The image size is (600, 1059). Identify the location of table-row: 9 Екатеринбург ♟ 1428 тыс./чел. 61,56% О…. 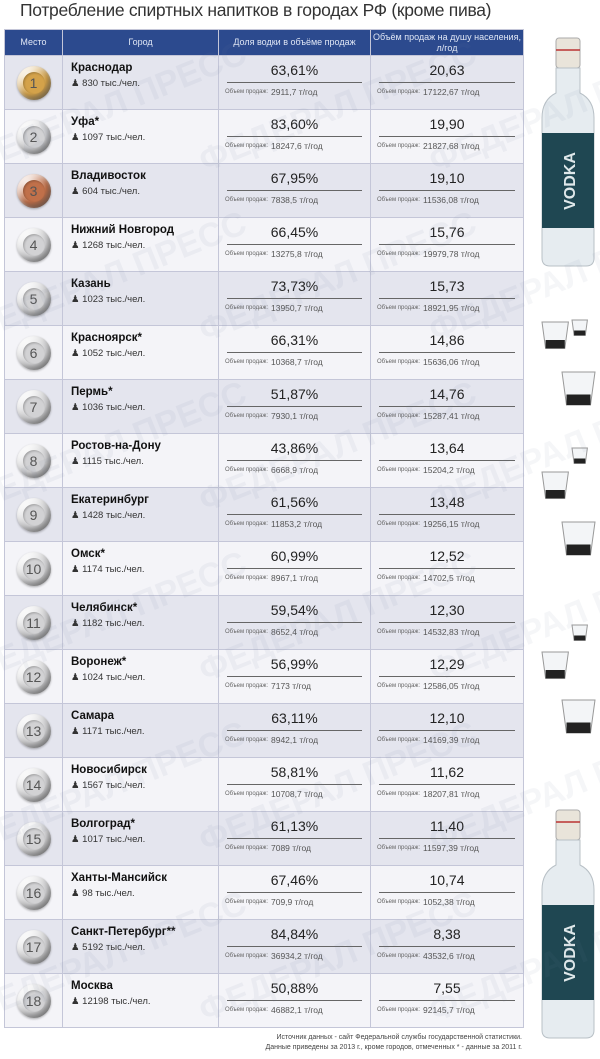
(264, 514).